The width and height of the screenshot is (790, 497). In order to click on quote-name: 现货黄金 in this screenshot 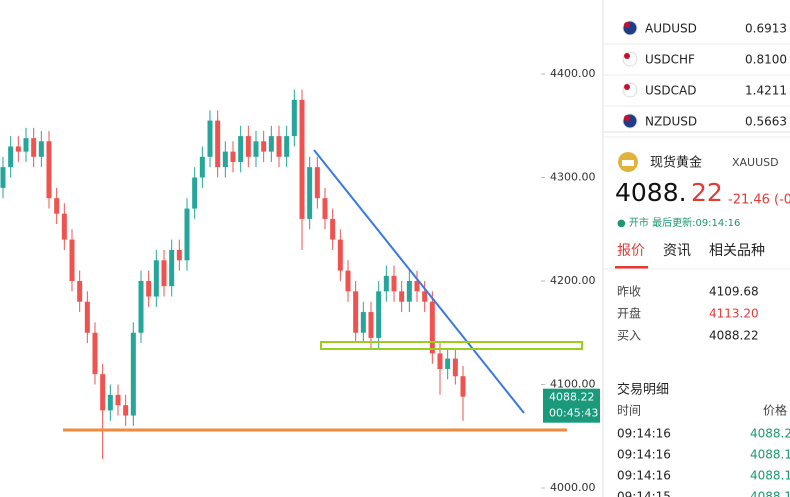, I will do `click(676, 163)`.